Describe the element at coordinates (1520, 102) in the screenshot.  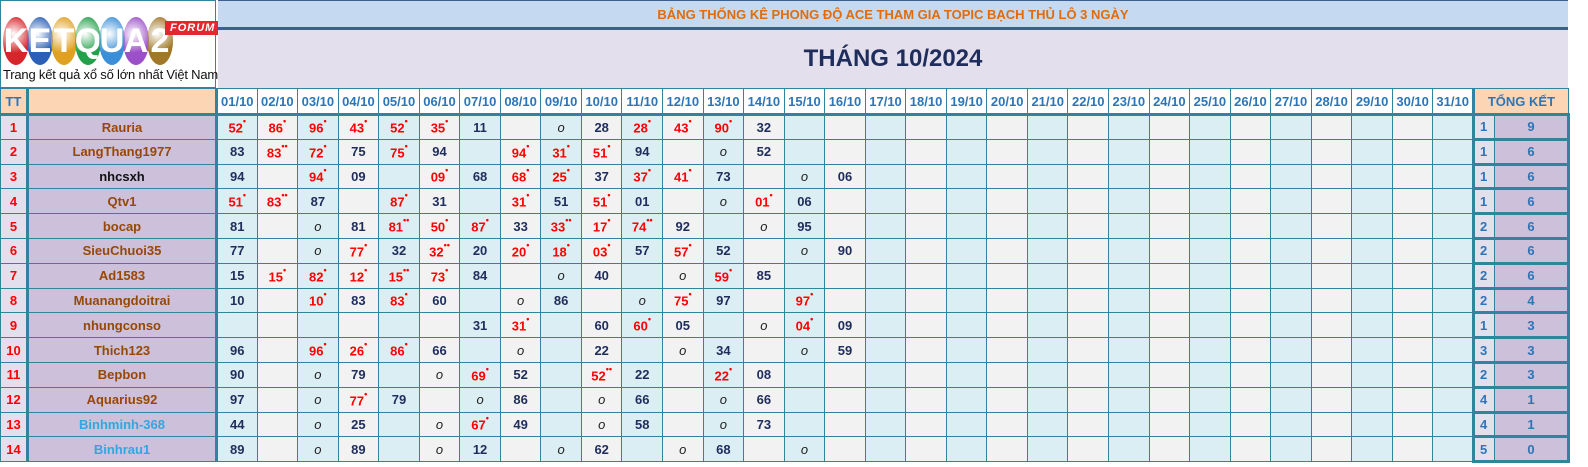
I see `total-header: TỔNG KẾT` at that location.